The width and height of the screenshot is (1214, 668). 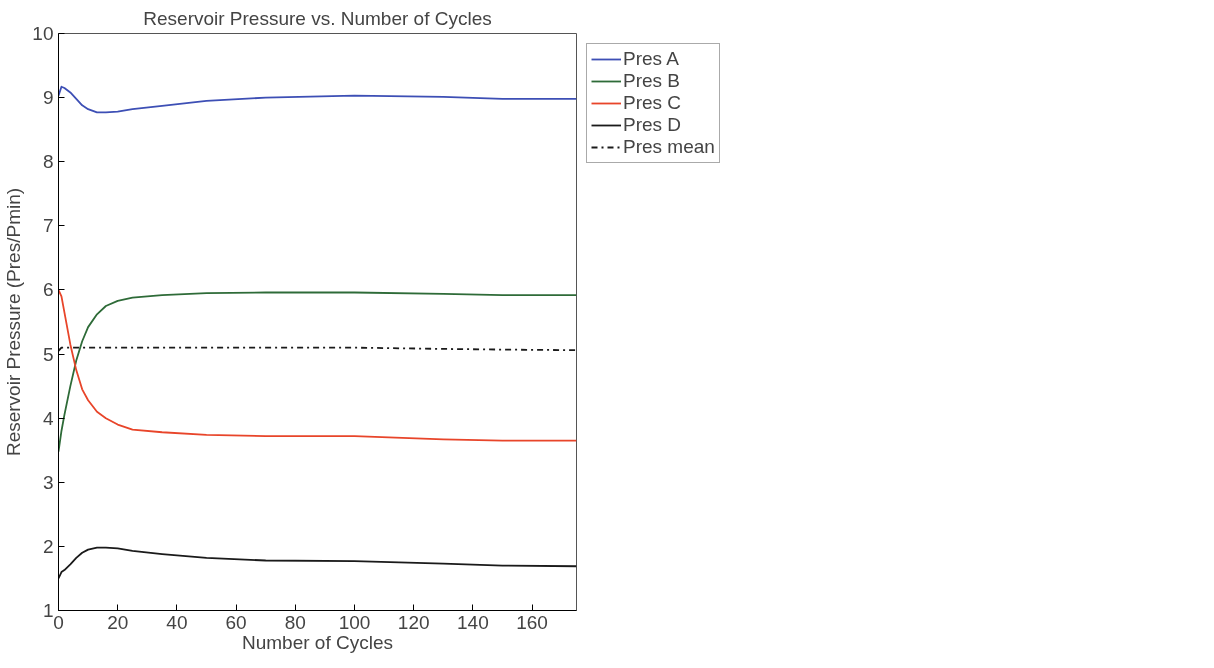 I want to click on y-tick-label: 9, so click(x=48, y=98).